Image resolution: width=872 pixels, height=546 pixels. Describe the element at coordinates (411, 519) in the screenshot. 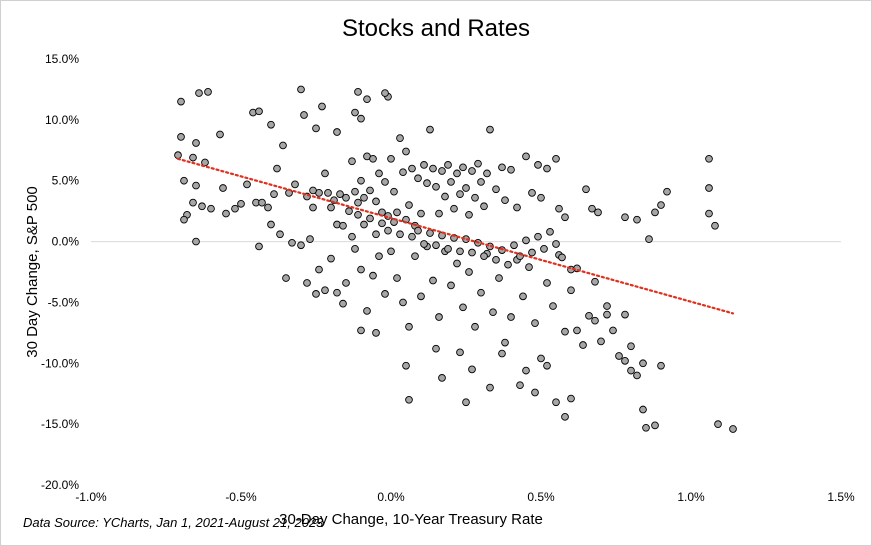

I see `x-axis-label: 30-Day Change, 10-Year Treasury Rate` at that location.